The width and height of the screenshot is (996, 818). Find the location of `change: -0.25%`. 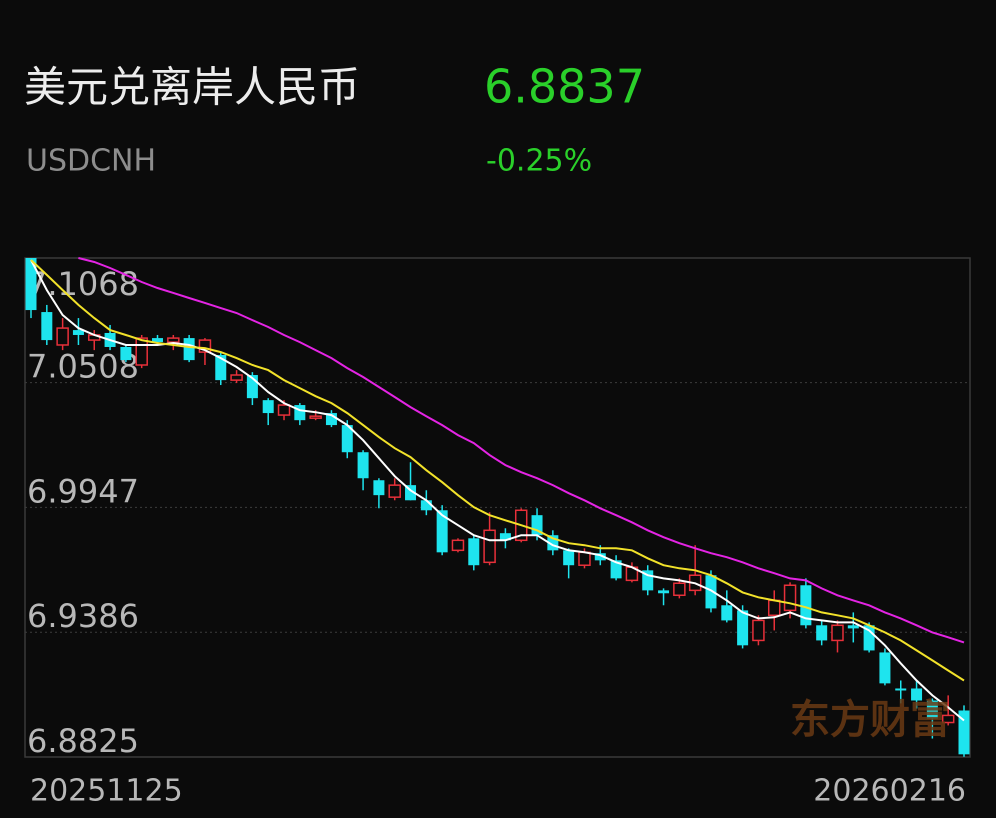

change: -0.25% is located at coordinates (539, 161).